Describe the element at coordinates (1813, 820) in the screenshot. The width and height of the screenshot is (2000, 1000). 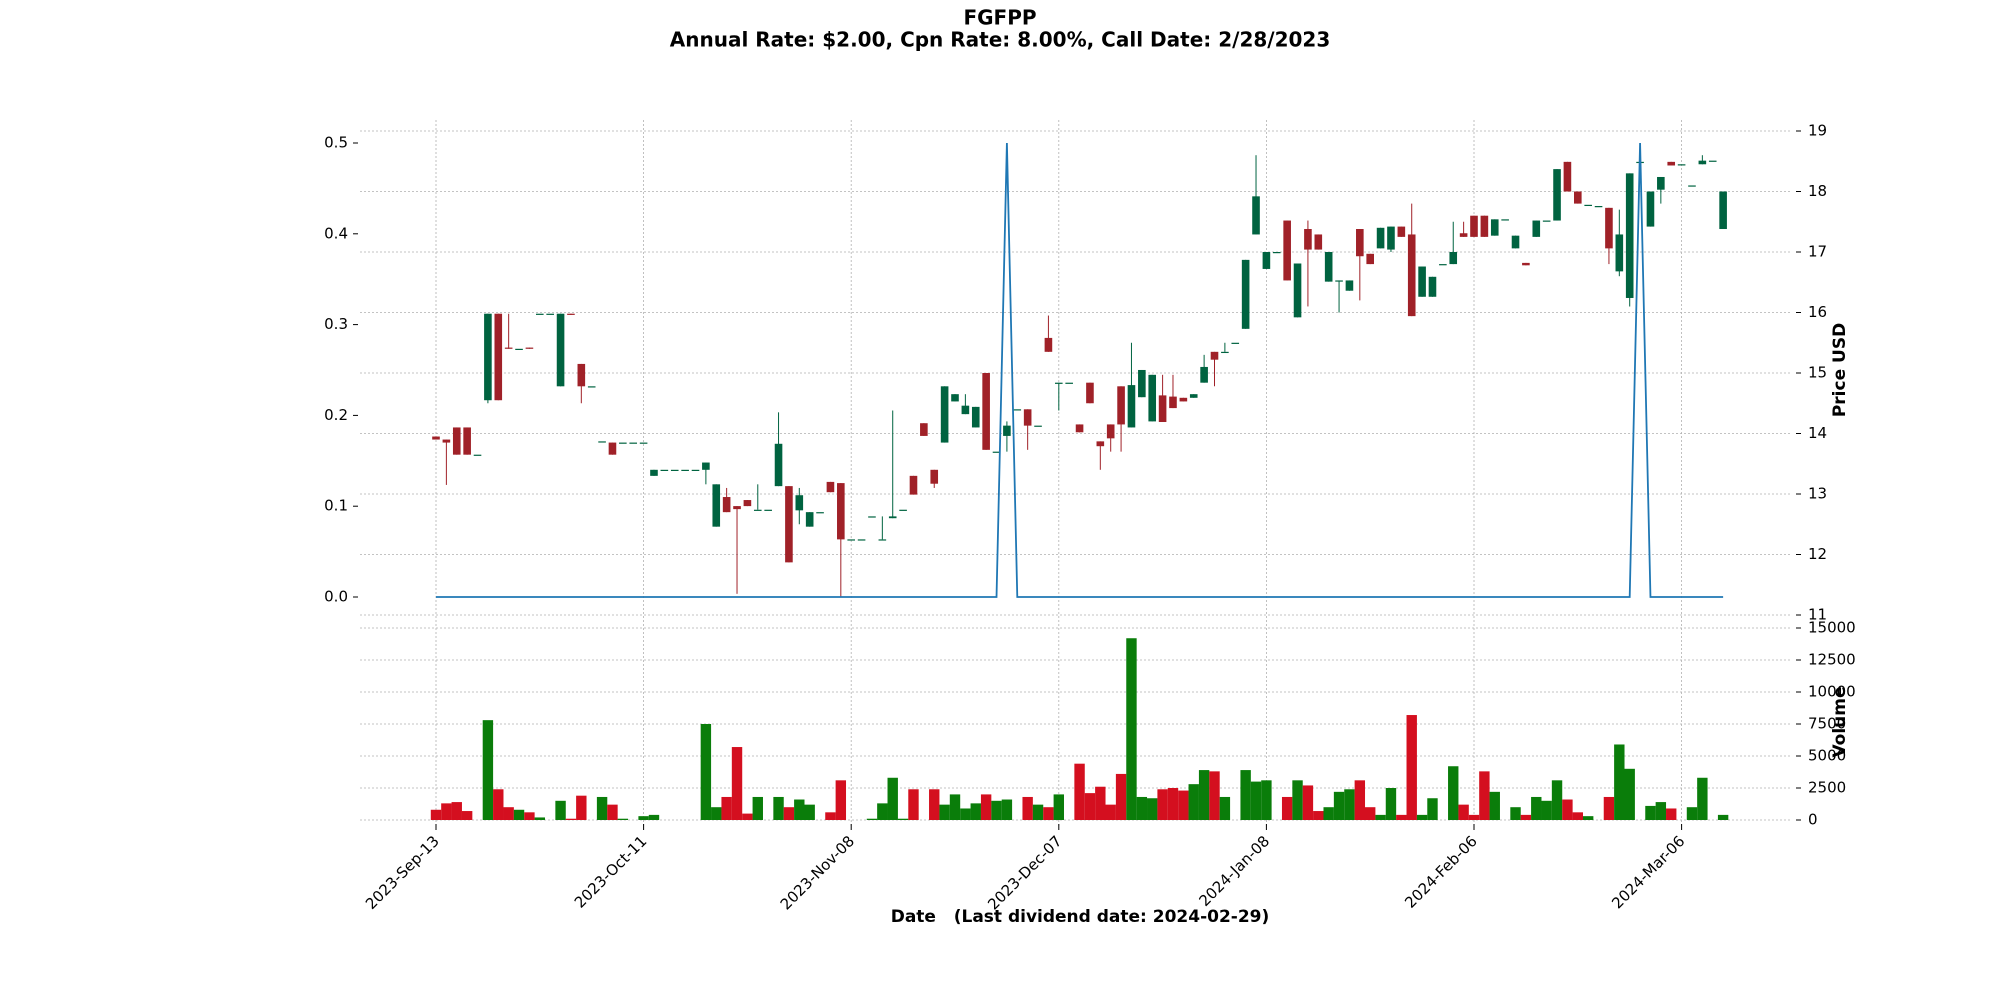
I see `volume-tick-label: 0` at that location.